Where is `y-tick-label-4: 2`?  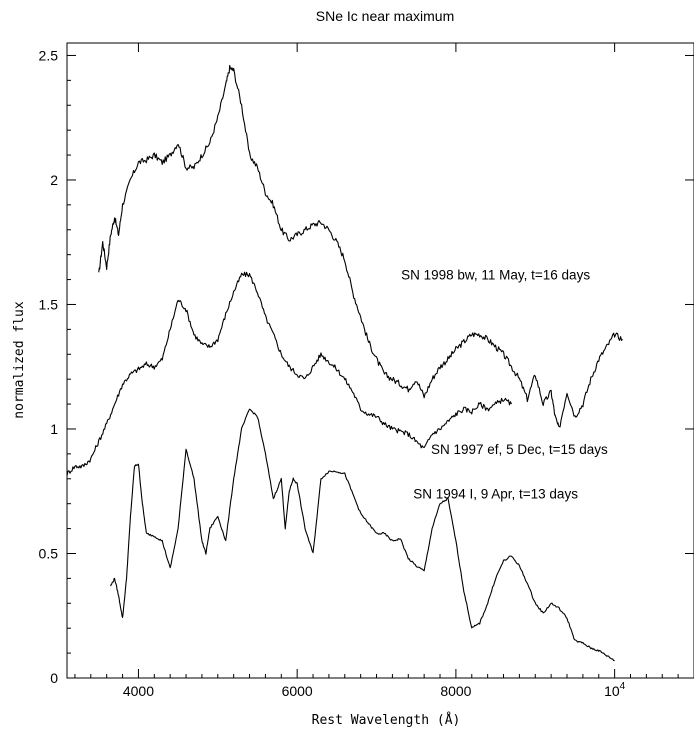
y-tick-label-4: 2 is located at coordinates (54, 180).